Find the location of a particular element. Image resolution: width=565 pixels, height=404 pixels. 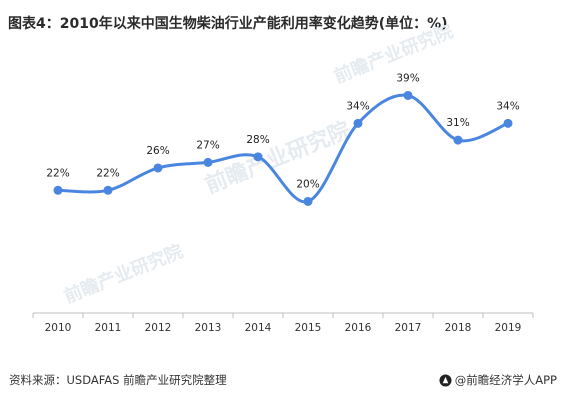

source-note: 资料来源：USDAFAS 前瞻产业研究院整理 is located at coordinates (118, 380).